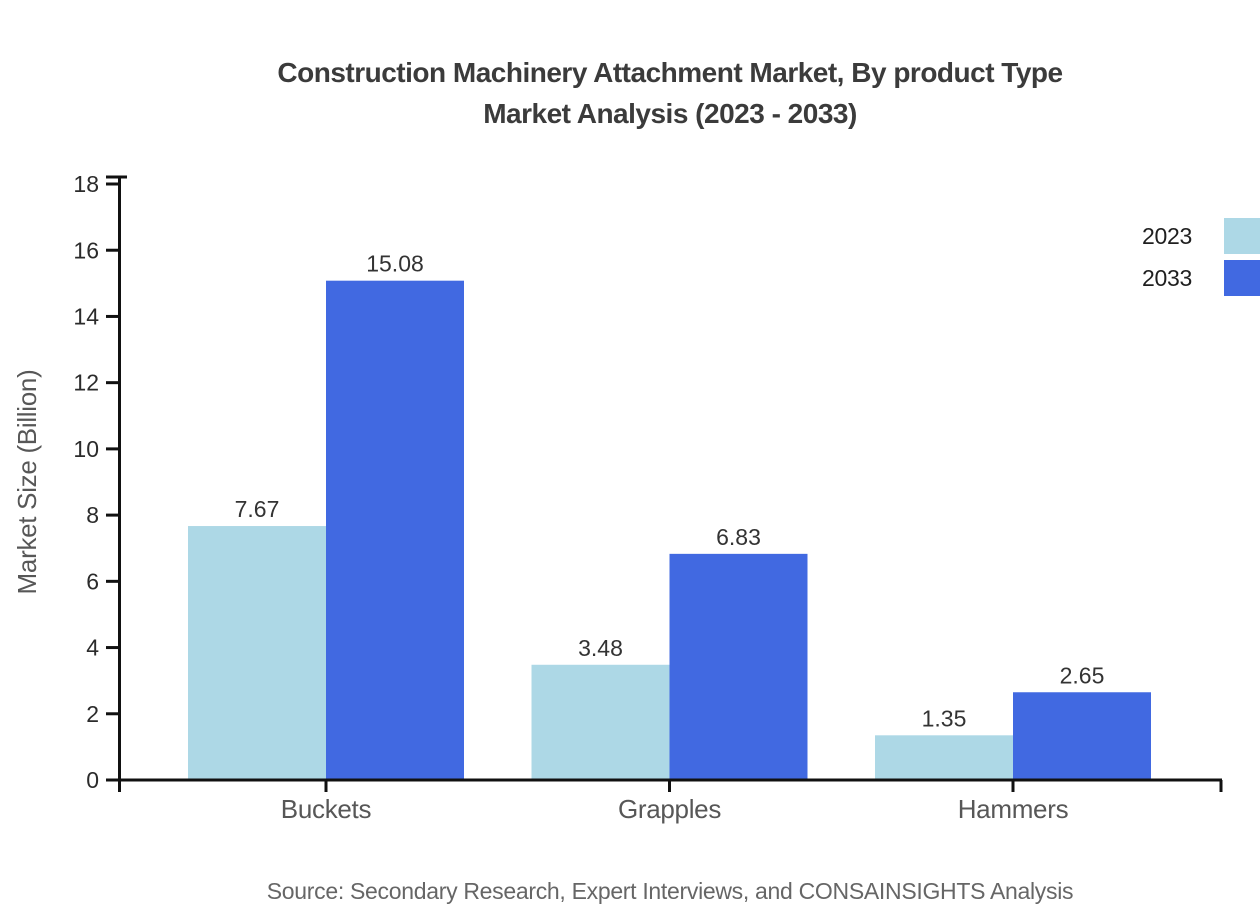 The height and width of the screenshot is (920, 1260). What do you see at coordinates (257, 509) in the screenshot?
I see `value-label-2023-buckets: 7.67` at bounding box center [257, 509].